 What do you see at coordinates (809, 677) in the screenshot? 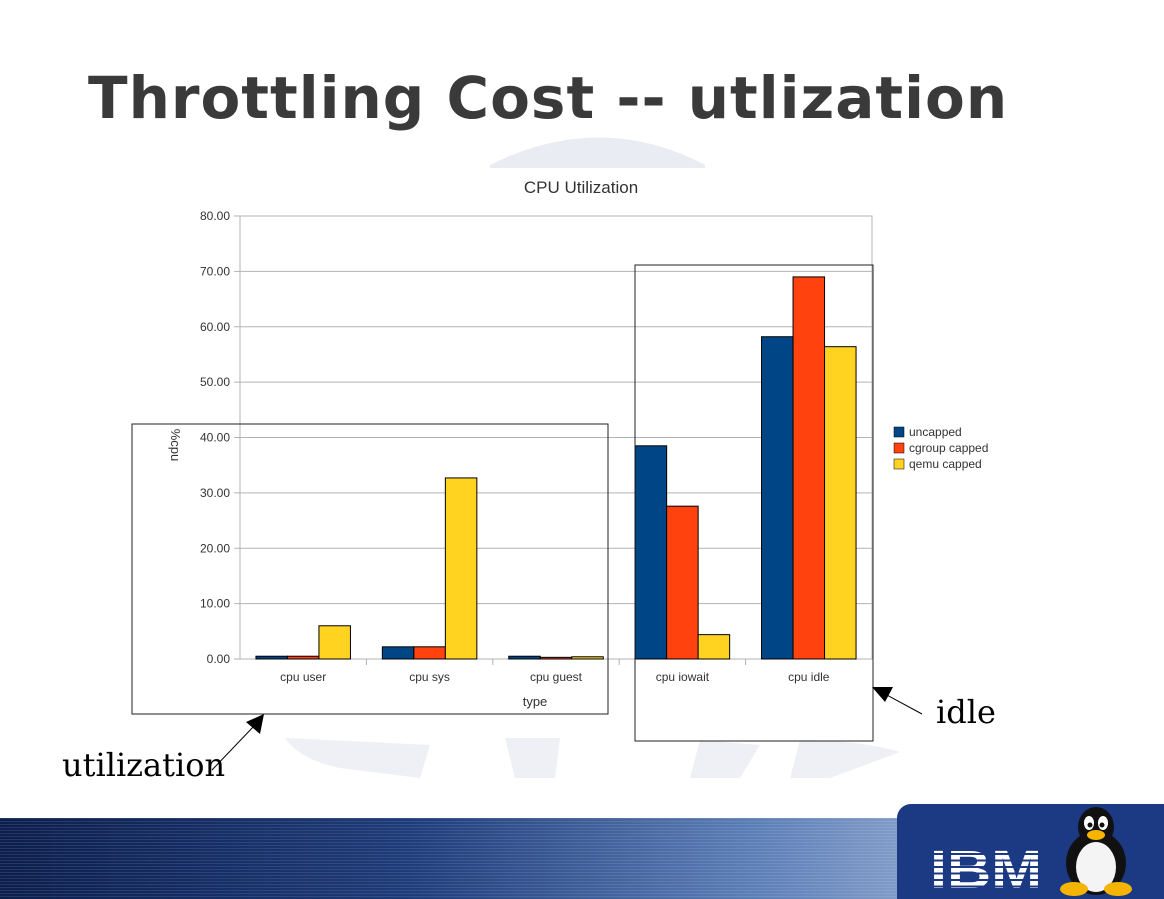
I see `x-tick-label: cpu idle` at bounding box center [809, 677].